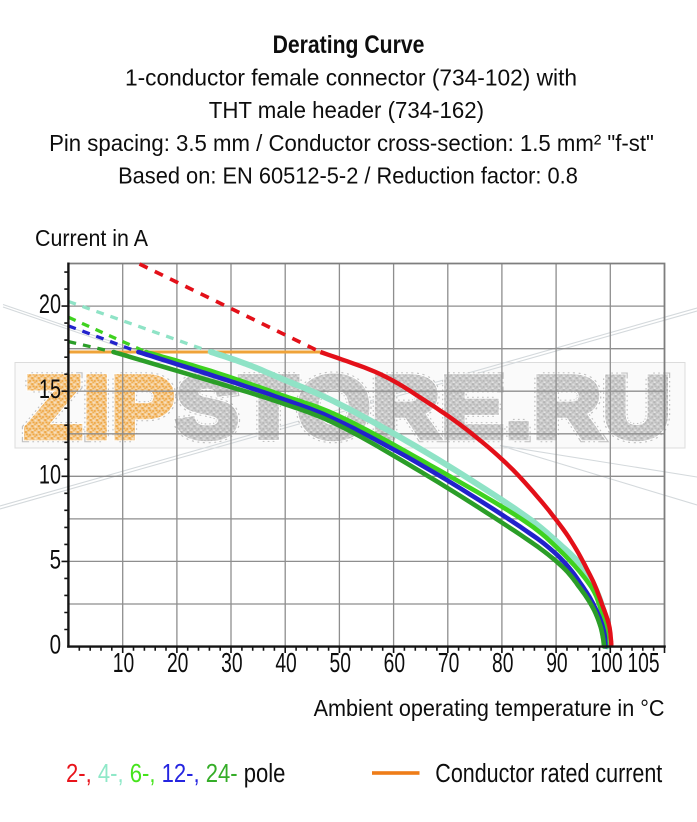 This screenshot has height=822, width=697. Describe the element at coordinates (548, 773) in the screenshot. I see `svg-text: Conductor rated current` at that location.